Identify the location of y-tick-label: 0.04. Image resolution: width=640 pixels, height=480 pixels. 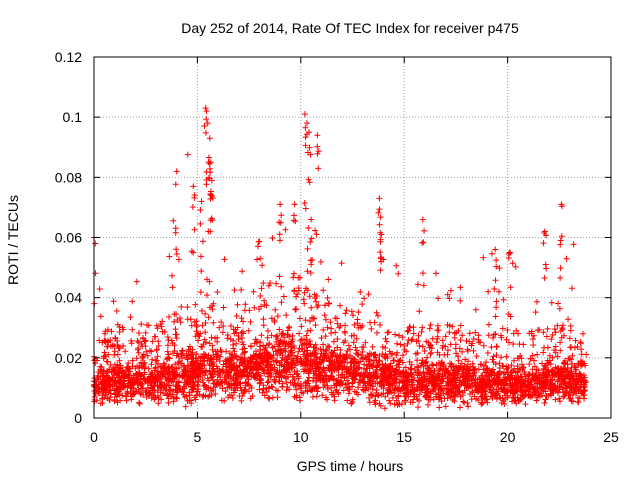
(68, 298).